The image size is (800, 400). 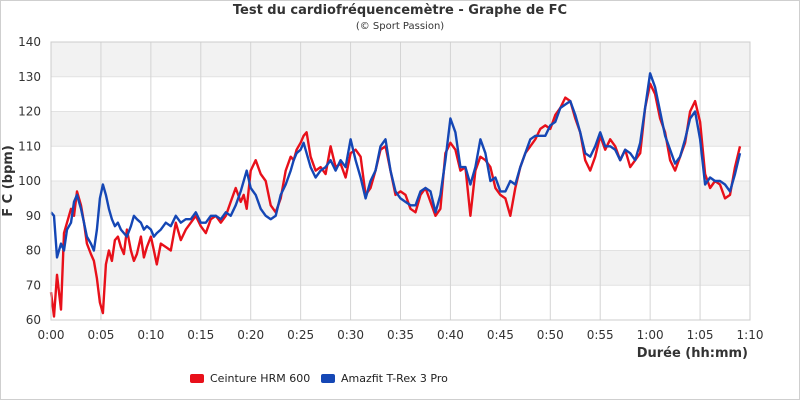 I want to click on legend-item-series-0: Ceinture HRM 600, so click(x=250, y=378).